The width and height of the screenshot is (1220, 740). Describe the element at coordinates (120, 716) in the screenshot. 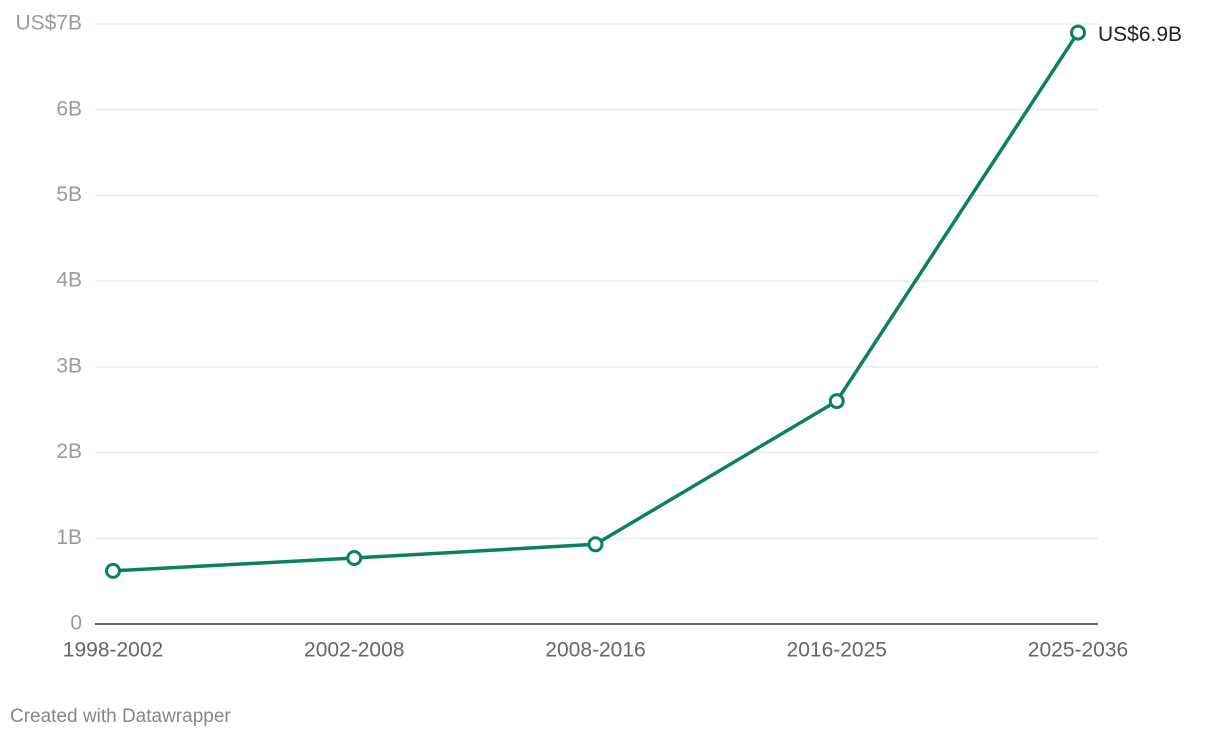

I see `credit: Created with Datawrapper` at that location.